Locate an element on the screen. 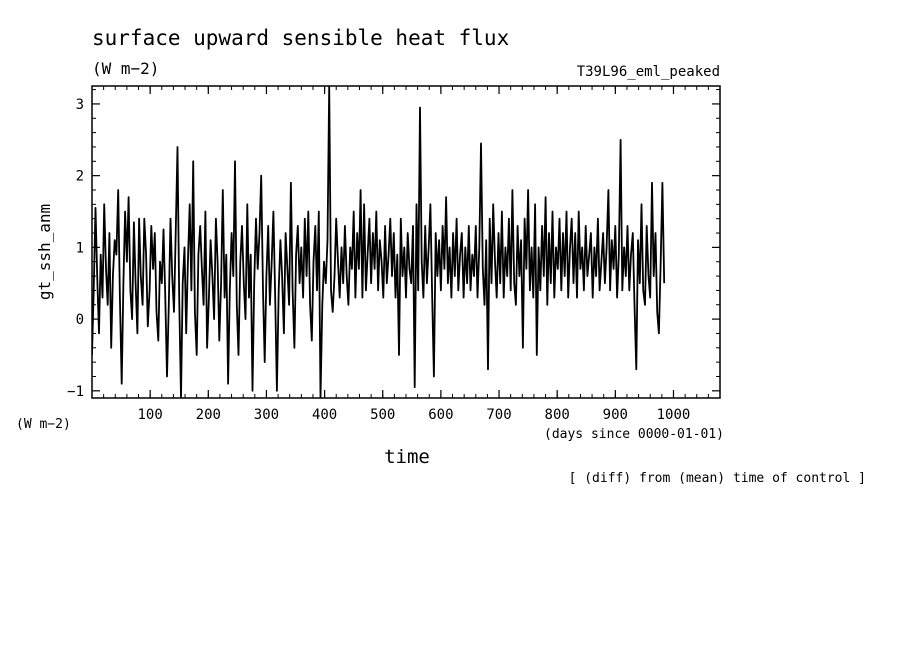  x-tick-label: 200 is located at coordinates (208, 415).